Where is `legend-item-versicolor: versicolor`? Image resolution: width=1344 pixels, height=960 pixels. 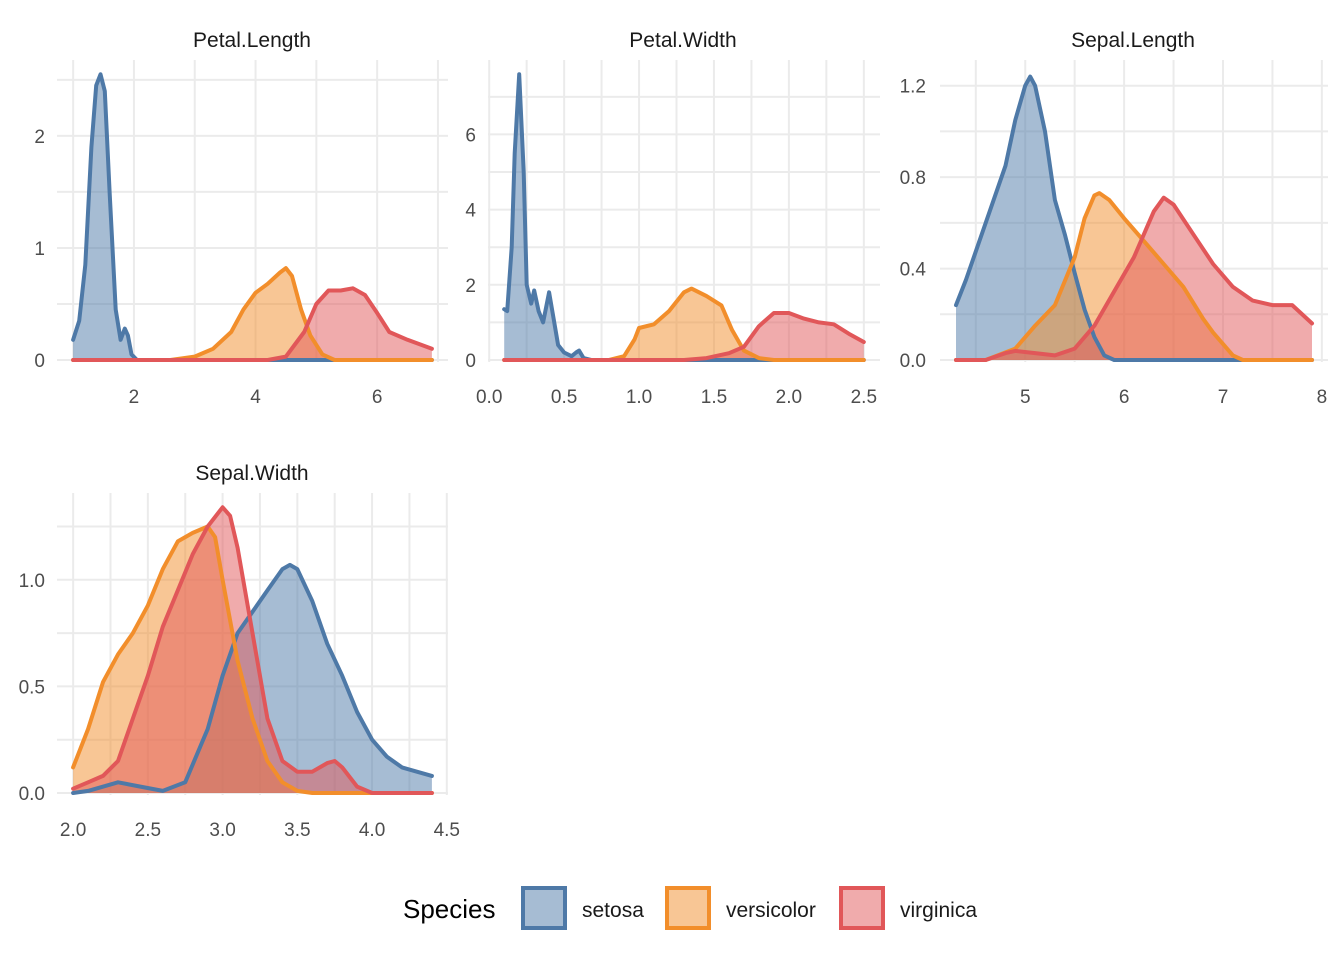 legend-item-versicolor: versicolor is located at coordinates (740, 908).